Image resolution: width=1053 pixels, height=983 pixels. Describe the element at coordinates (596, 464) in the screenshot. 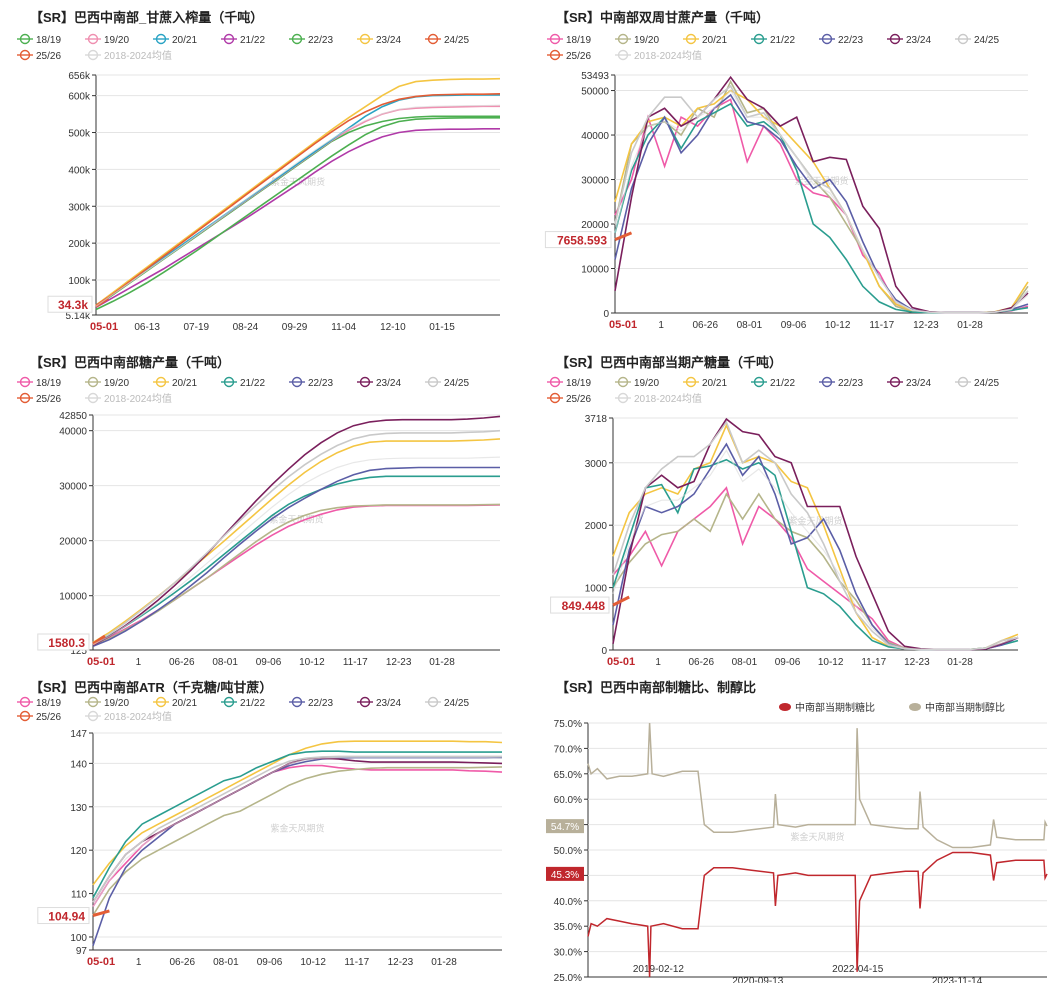

I see `y-tick-label: 3000` at that location.